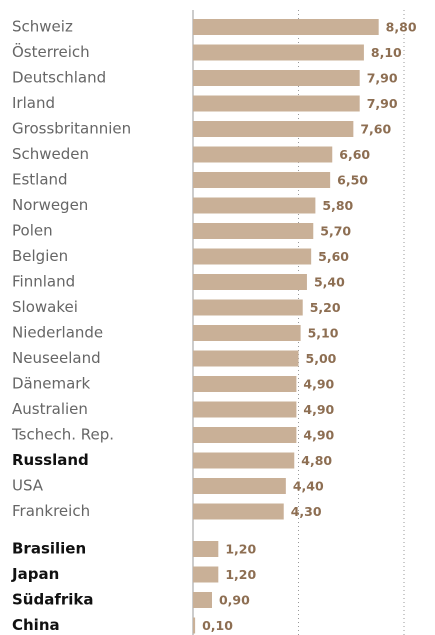 The image size is (435, 635). Describe the element at coordinates (234, 600) in the screenshot. I see `value-label: 0,90` at that location.